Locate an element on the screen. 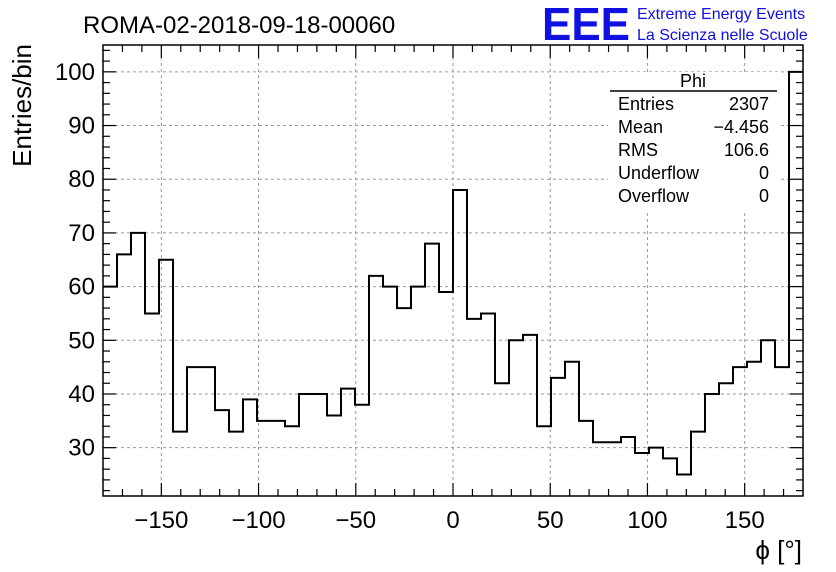  x-tick-label: 50 is located at coordinates (550, 520).